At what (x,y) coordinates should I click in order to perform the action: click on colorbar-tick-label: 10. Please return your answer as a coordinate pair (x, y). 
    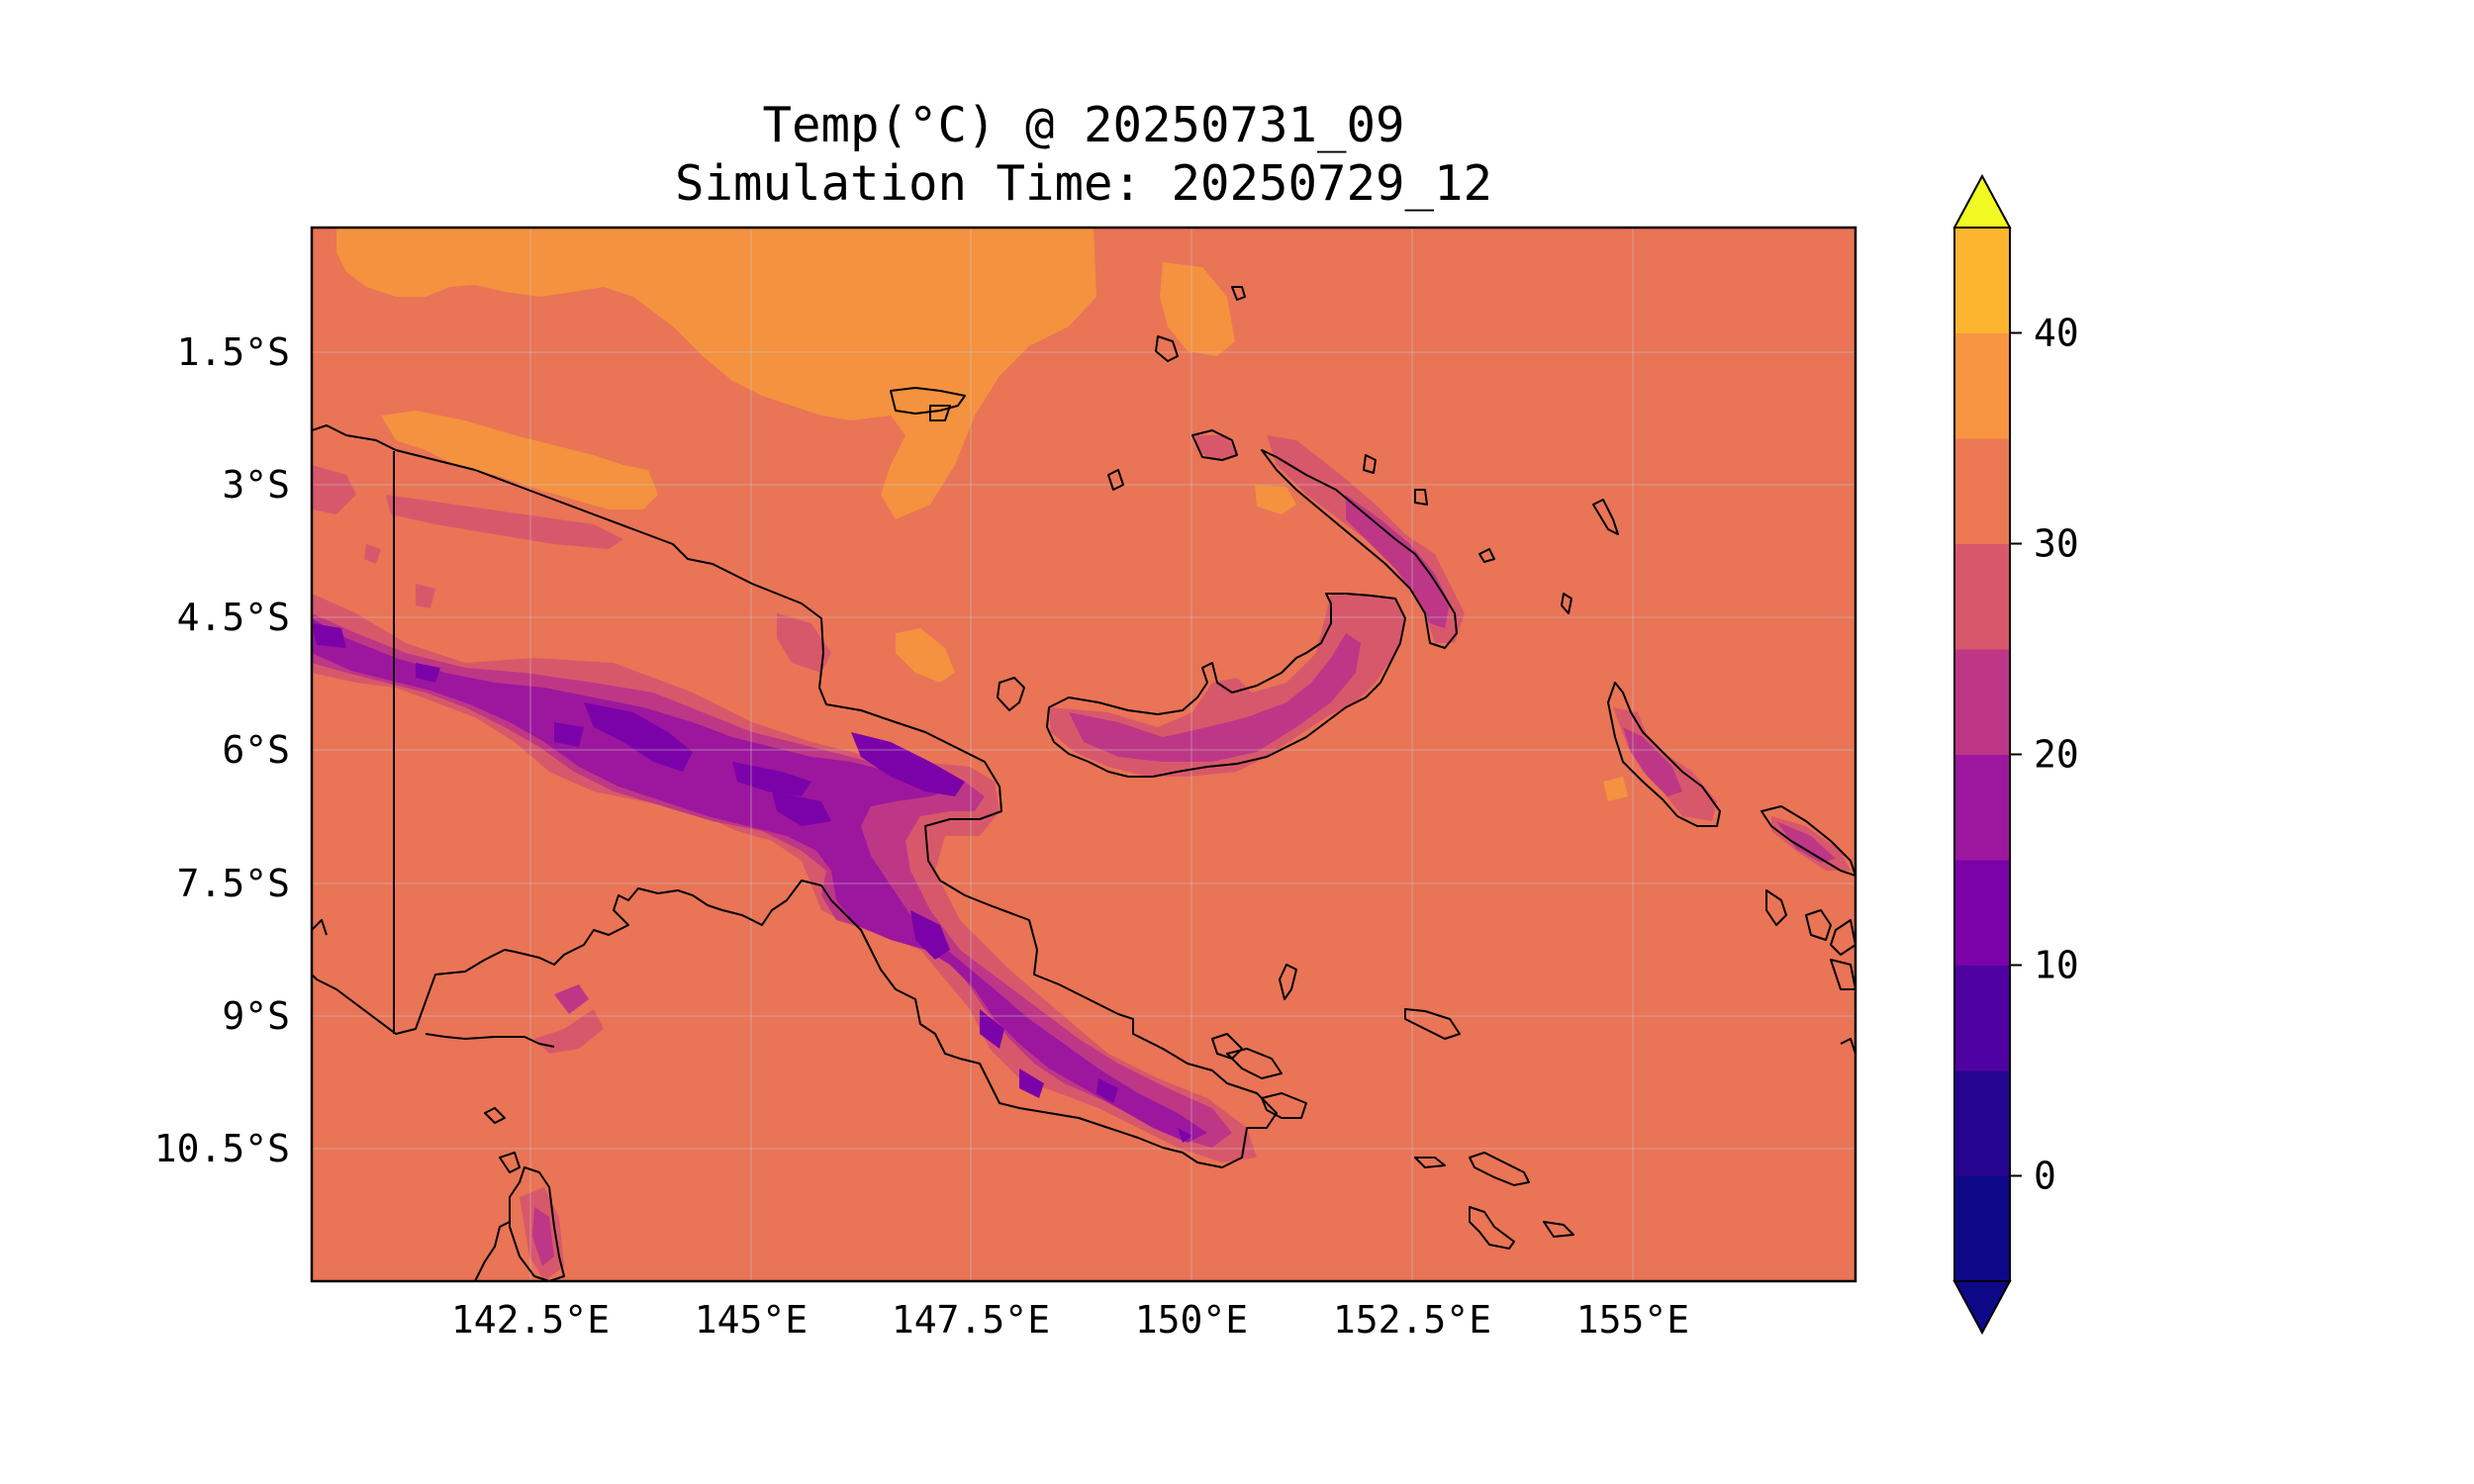
    Looking at the image, I should click on (2056, 965).